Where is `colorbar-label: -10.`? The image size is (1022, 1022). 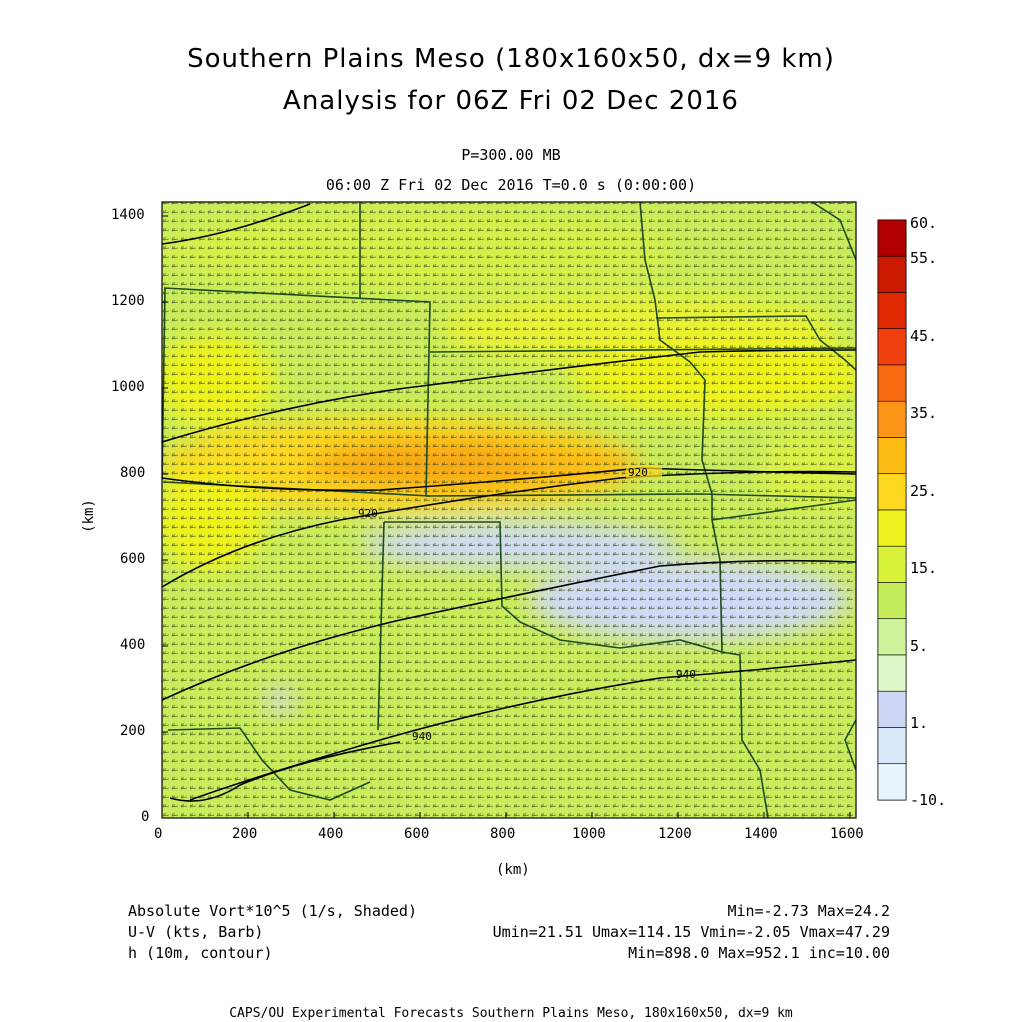 colorbar-label: -10. is located at coordinates (928, 800).